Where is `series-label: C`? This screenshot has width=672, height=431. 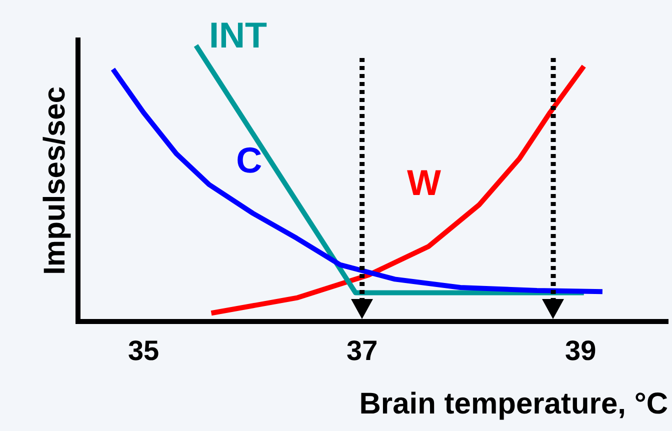
series-label: C is located at coordinates (249, 159).